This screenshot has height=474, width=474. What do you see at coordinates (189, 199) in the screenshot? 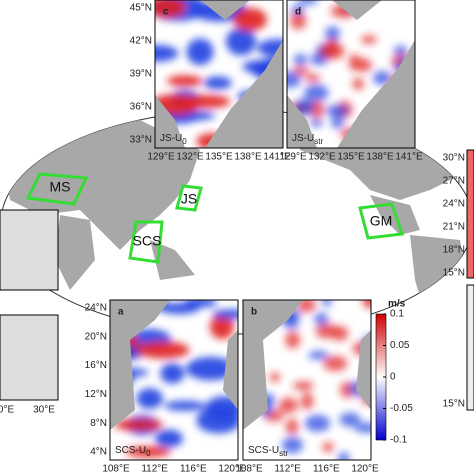
I see `region-label: JS` at bounding box center [189, 199].